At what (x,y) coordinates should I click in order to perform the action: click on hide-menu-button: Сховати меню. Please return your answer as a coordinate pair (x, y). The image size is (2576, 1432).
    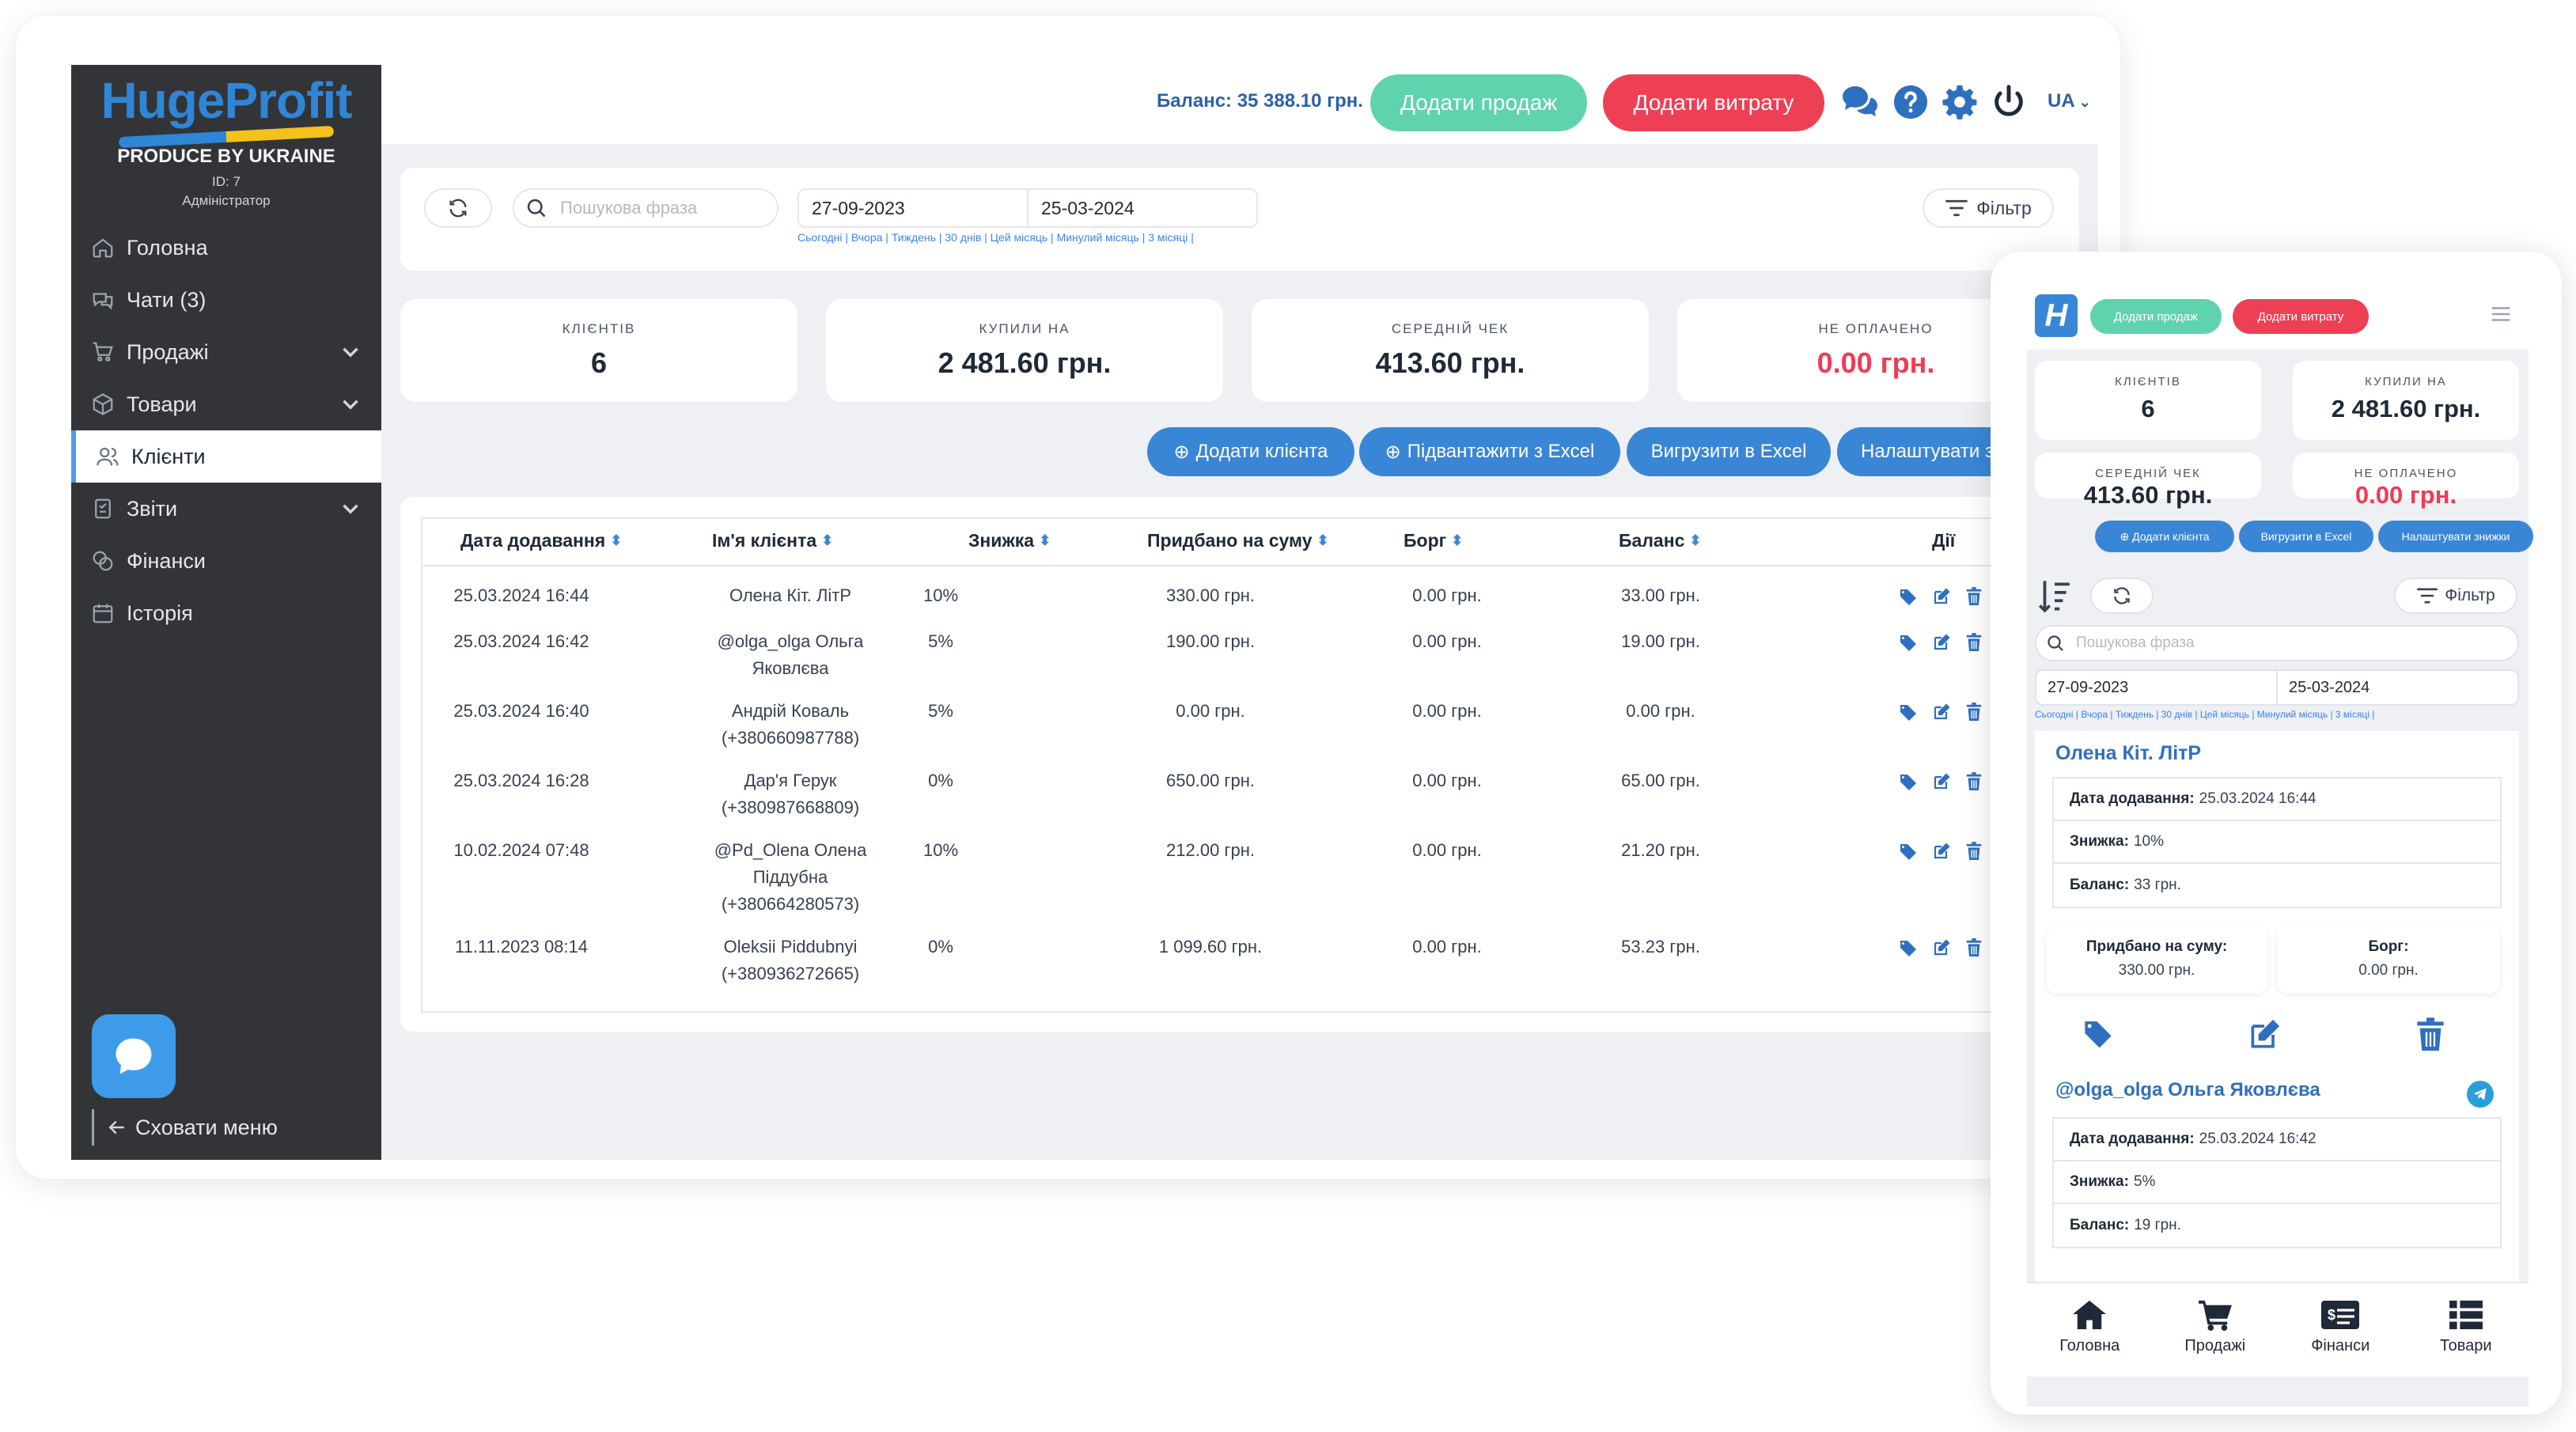
    Looking at the image, I should click on (185, 1127).